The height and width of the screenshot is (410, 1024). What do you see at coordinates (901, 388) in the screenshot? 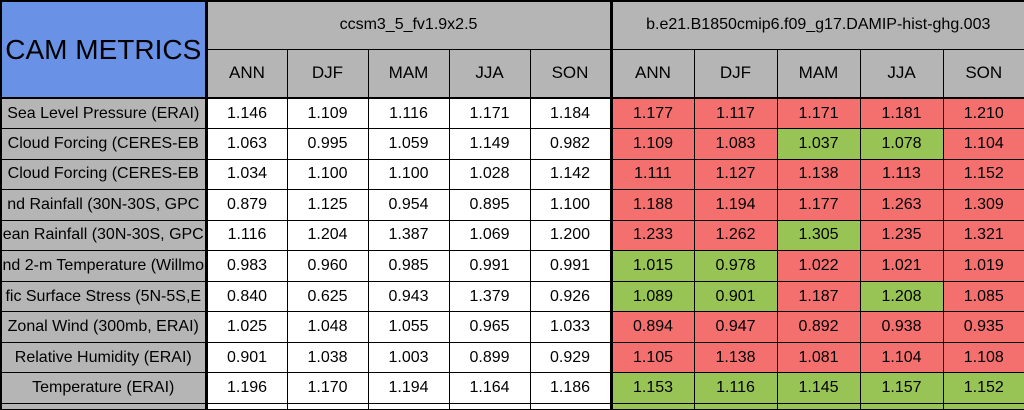
I see `value-cell-model2: 1.157` at bounding box center [901, 388].